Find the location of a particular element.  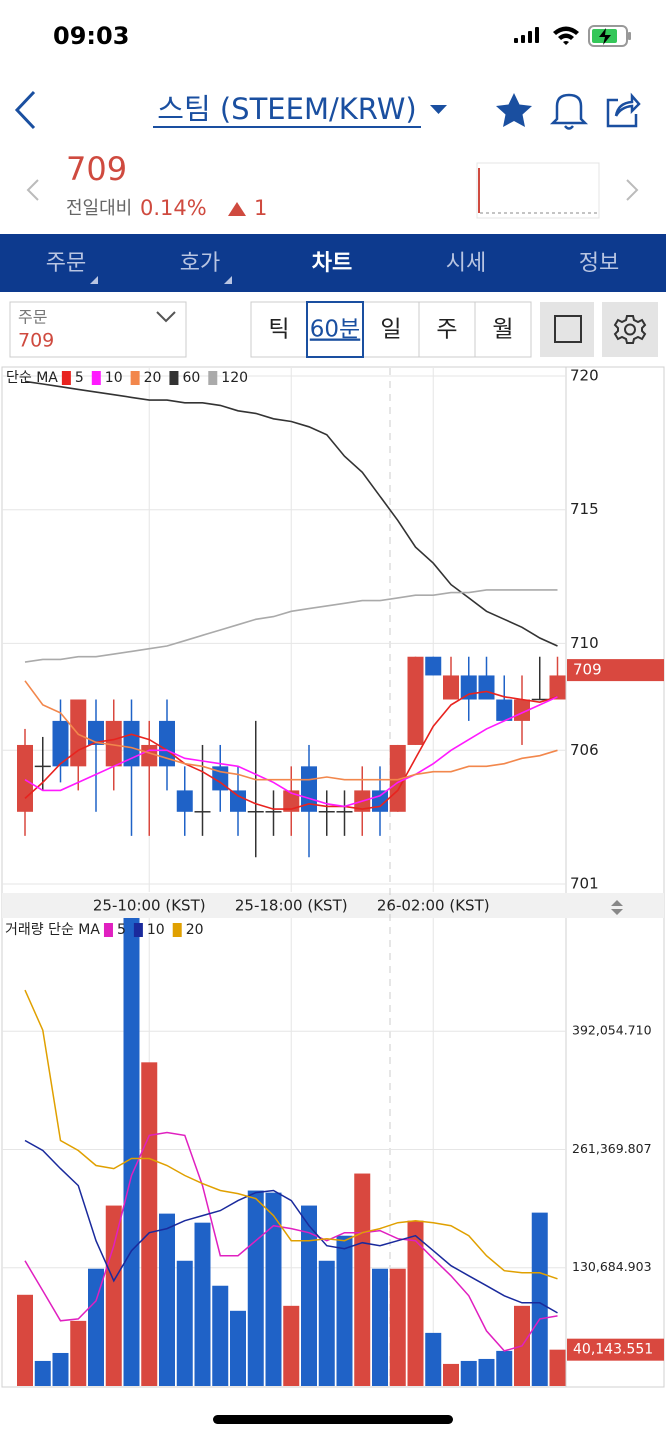

legend-title: 단순 MA is located at coordinates (32, 378).